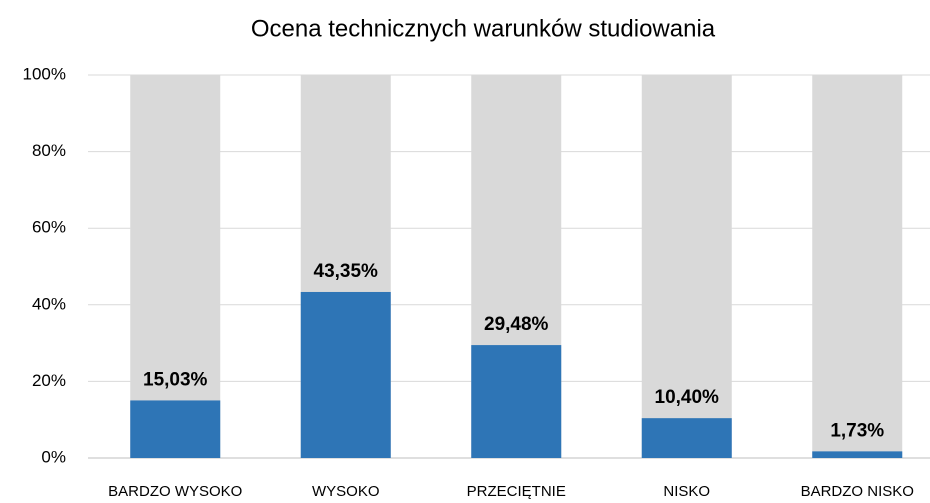 The image size is (930, 503). I want to click on data-label: 43,35%, so click(346, 271).